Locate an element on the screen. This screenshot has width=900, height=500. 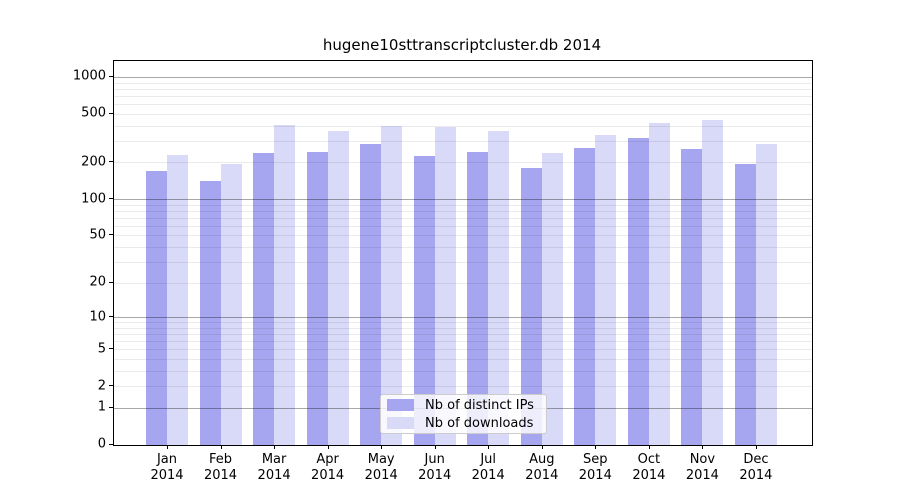
x-tick-label-sep: Sep 2014 is located at coordinates (595, 468).